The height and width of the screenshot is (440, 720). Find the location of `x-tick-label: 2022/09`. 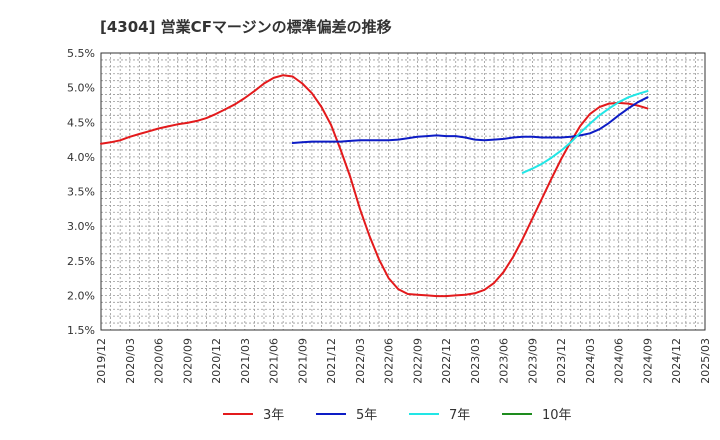

x-tick-label: 2022/09 is located at coordinates (417, 361).